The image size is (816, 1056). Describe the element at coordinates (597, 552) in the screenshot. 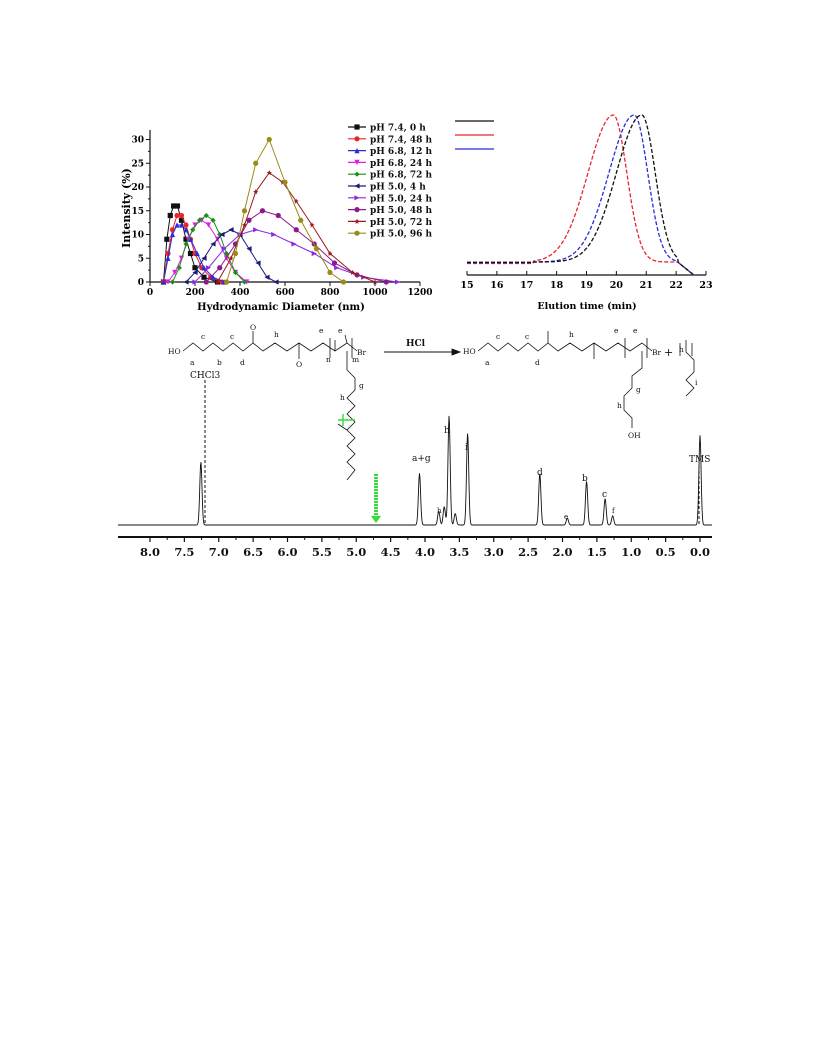

I see `nmr-x-tick-label: 1.5` at that location.